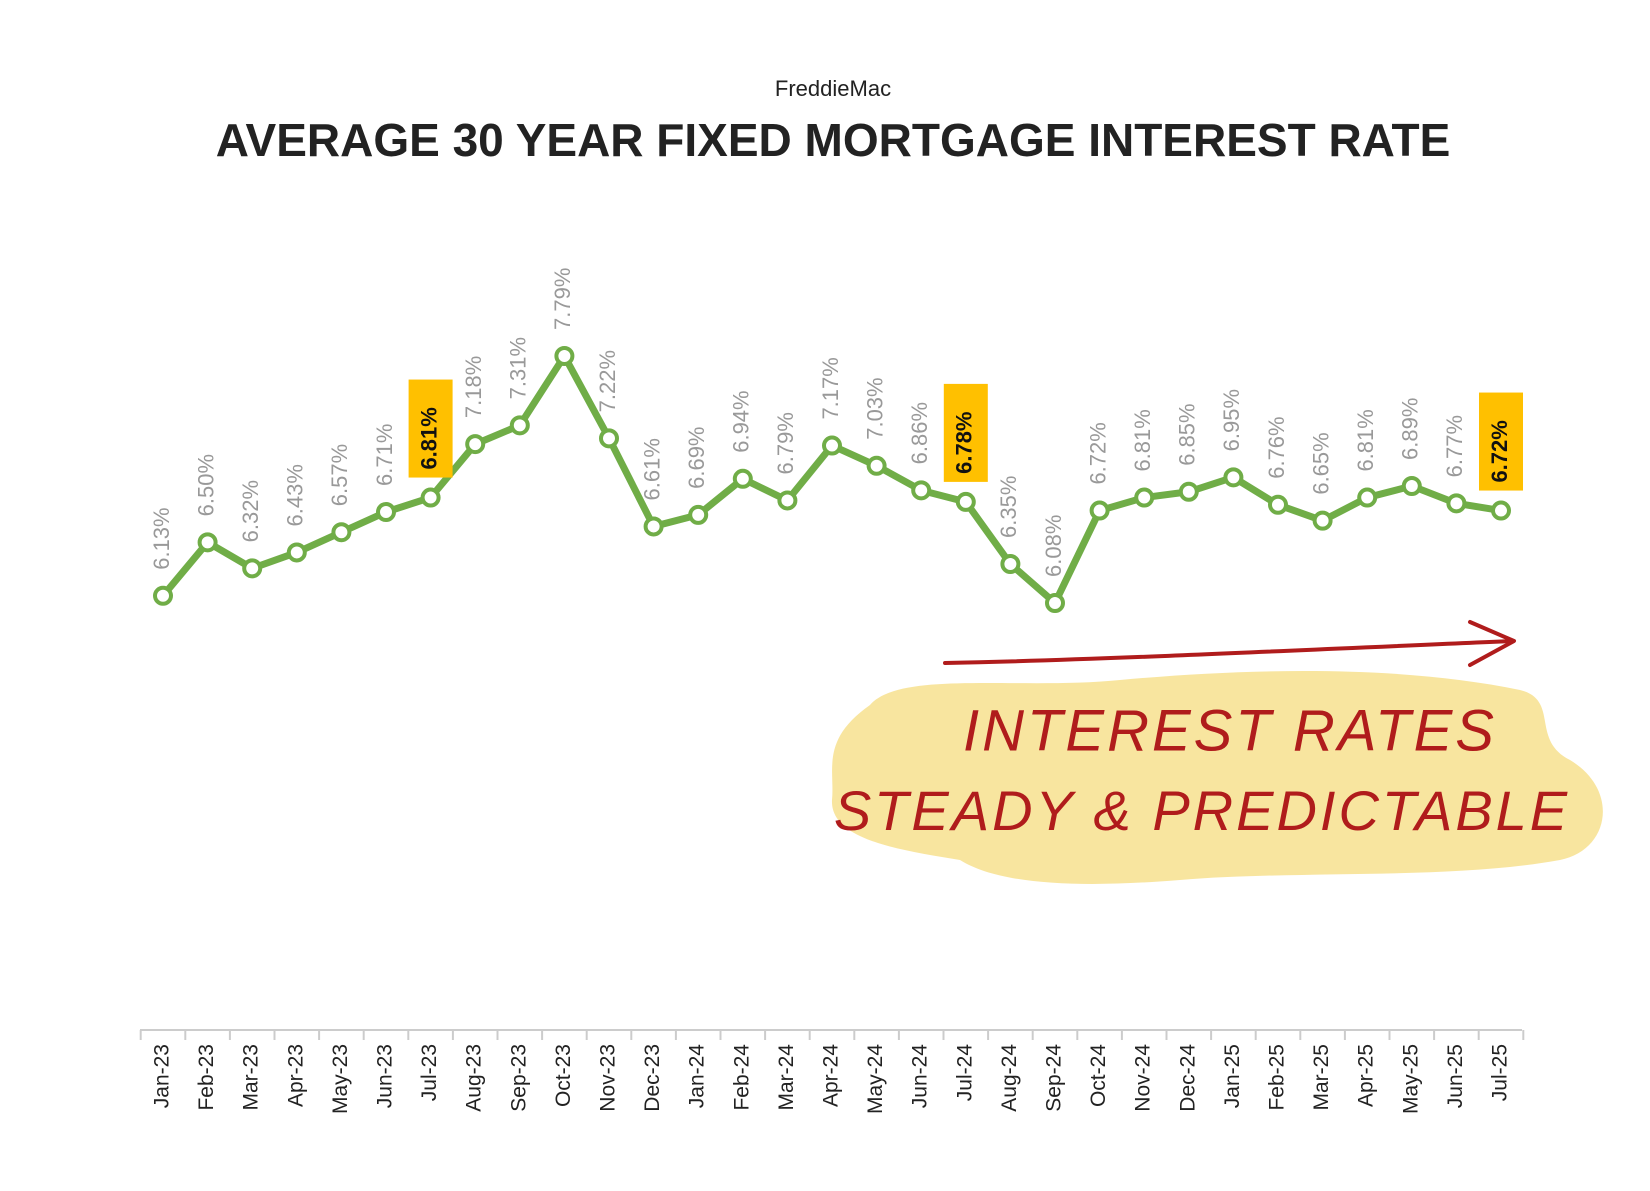  Describe the element at coordinates (384, 455) in the screenshot. I see `value-label: 6.71%` at that location.